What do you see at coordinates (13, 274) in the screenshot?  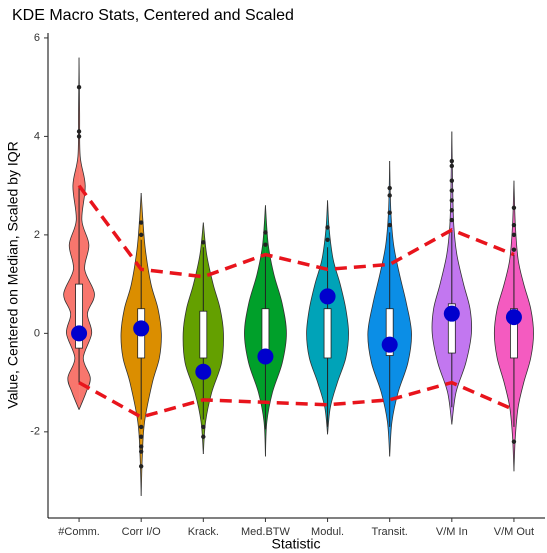 I see `y-axis-title: Value, Centered on Median, Scaled by IQR` at bounding box center [13, 274].